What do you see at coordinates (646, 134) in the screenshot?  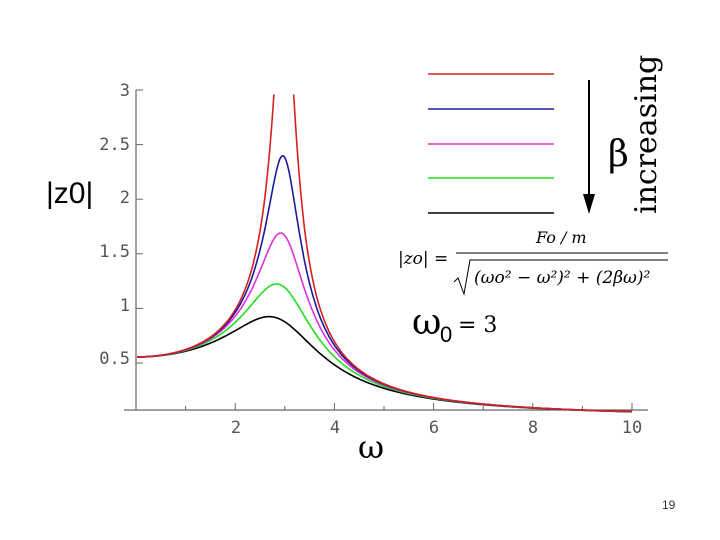 I see `increasing-label: increasing` at bounding box center [646, 134].